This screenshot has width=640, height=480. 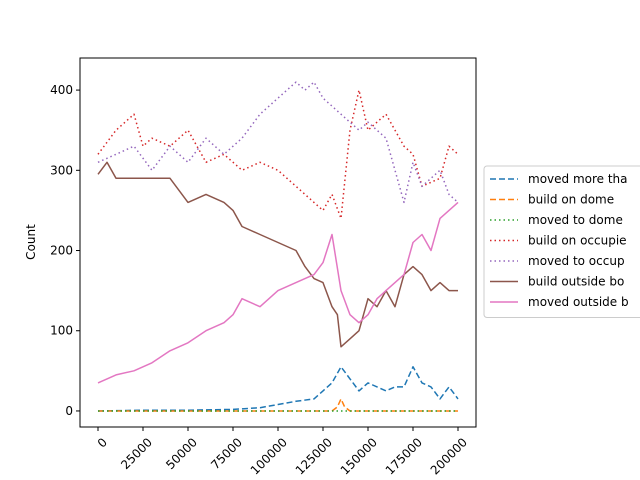 What do you see at coordinates (578, 302) in the screenshot?
I see `legend-label: moved outside b` at bounding box center [578, 302].